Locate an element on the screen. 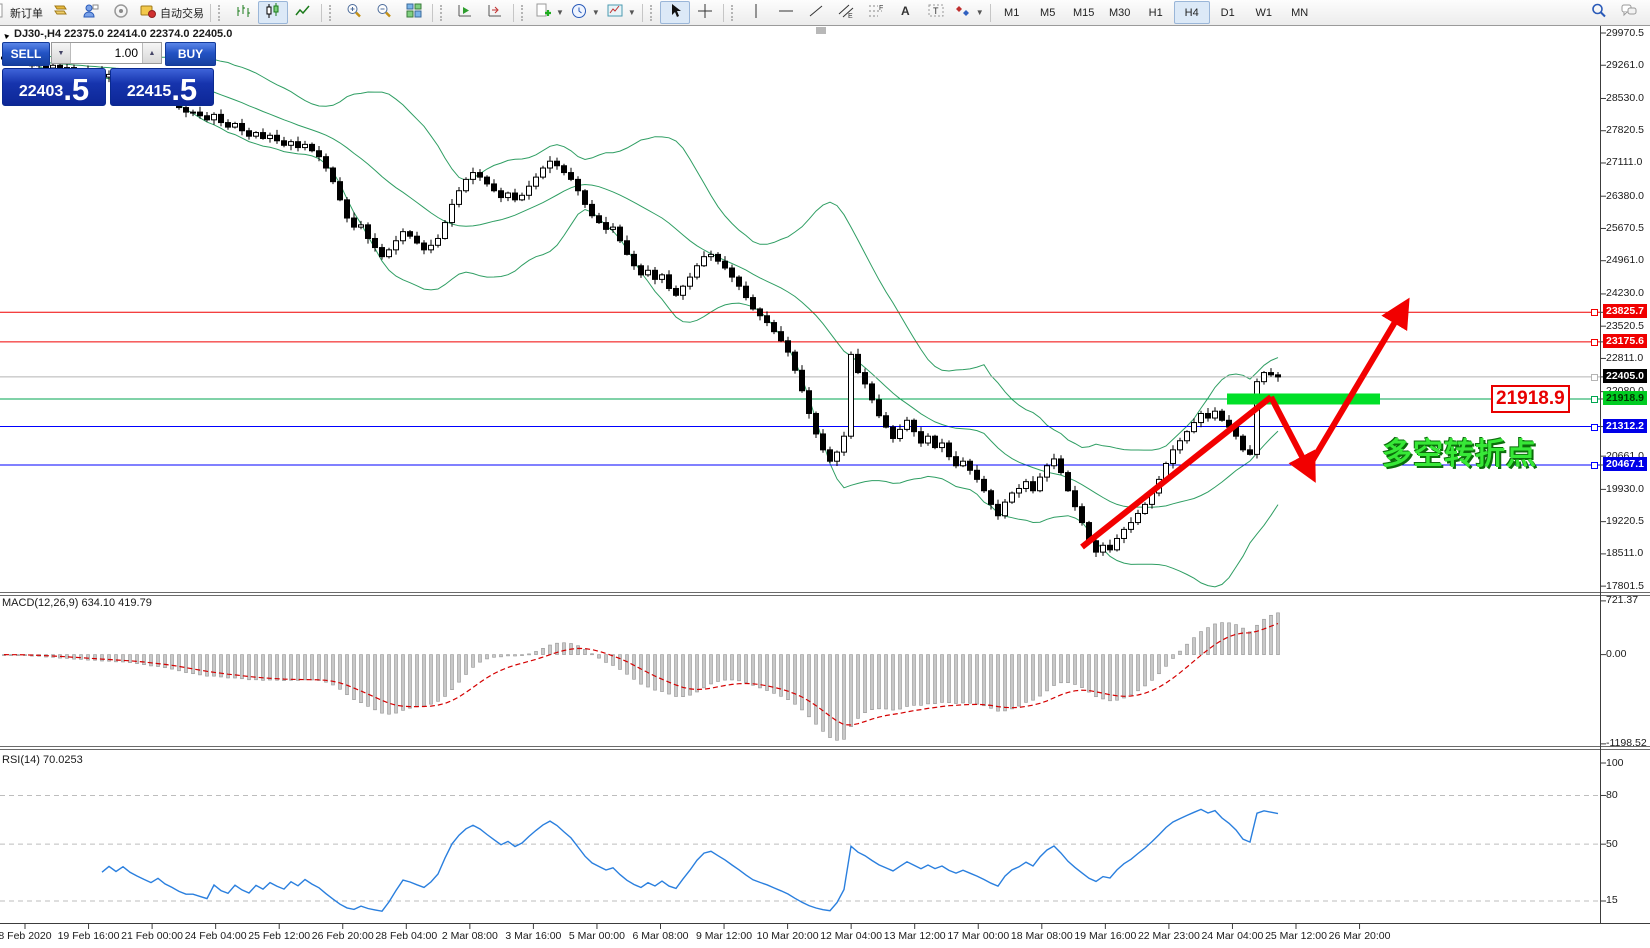 This screenshot has height=948, width=1650. rsi-axis-label: 15 is located at coordinates (1612, 900).